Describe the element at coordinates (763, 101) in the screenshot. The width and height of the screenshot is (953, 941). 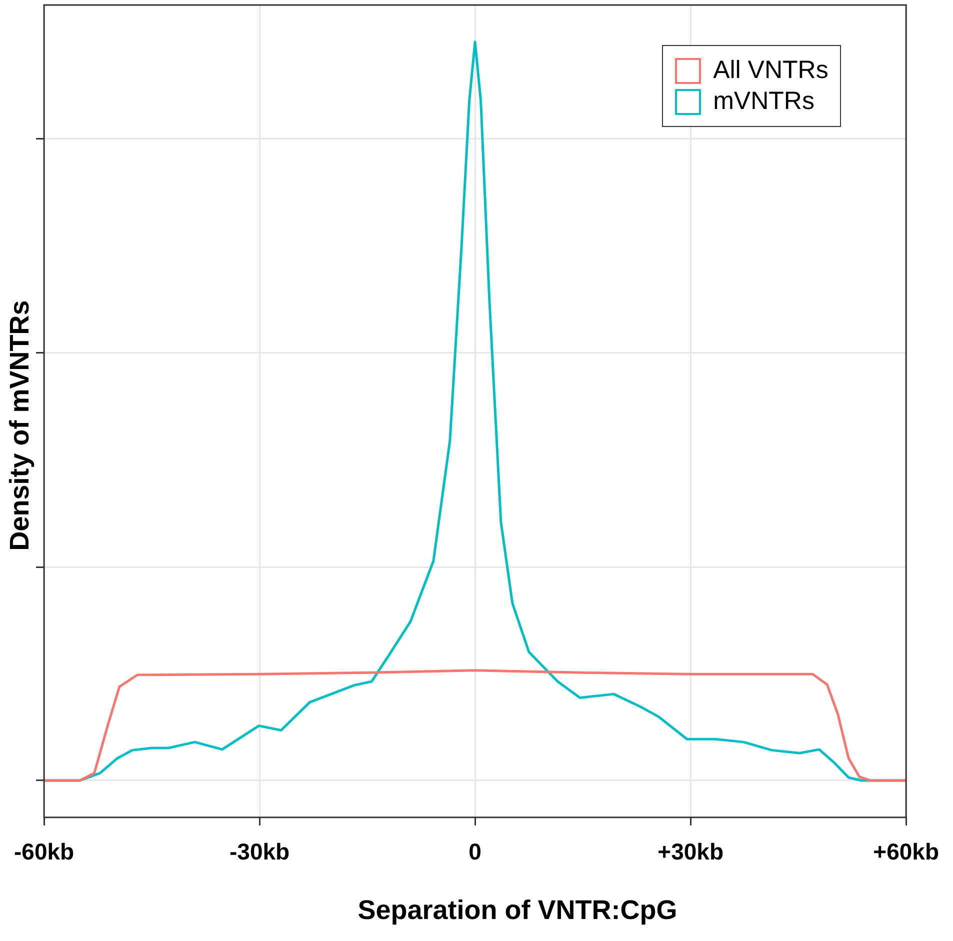
I see `legend-label: mVNTRs` at that location.